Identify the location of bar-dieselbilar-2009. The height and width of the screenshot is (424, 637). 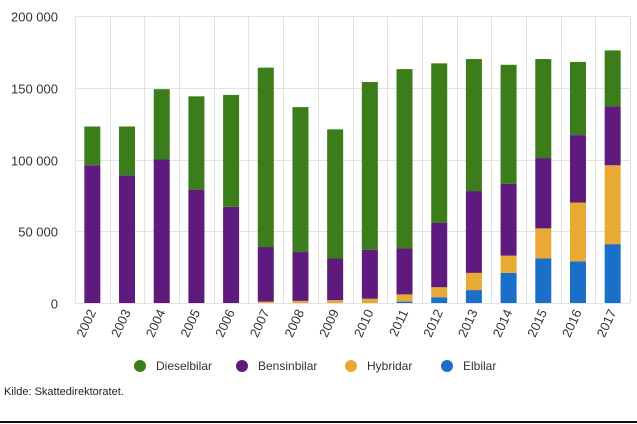
(335, 194).